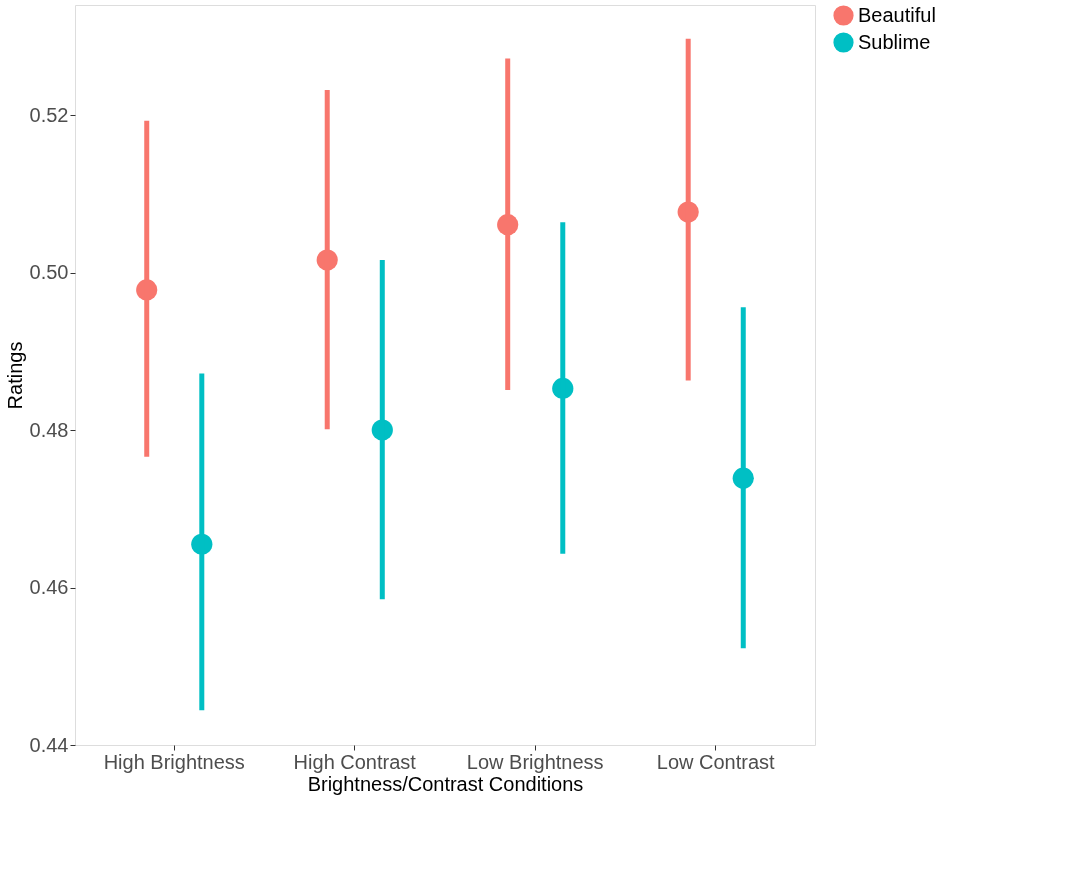 The height and width of the screenshot is (872, 1066). Describe the element at coordinates (894, 41) in the screenshot. I see `legend-label: Sublime` at that location.